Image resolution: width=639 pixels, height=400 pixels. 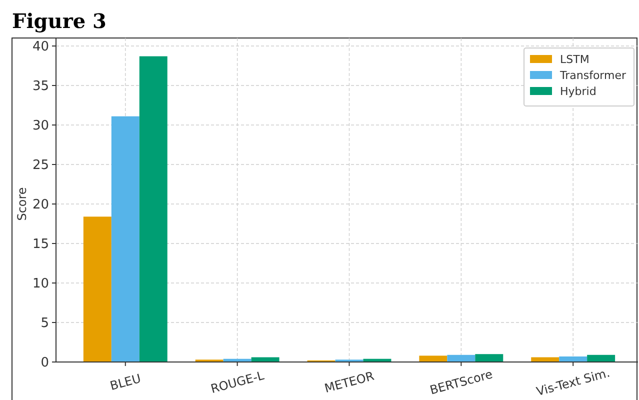 I want to click on y-tick-label: 40, so click(x=40, y=47).